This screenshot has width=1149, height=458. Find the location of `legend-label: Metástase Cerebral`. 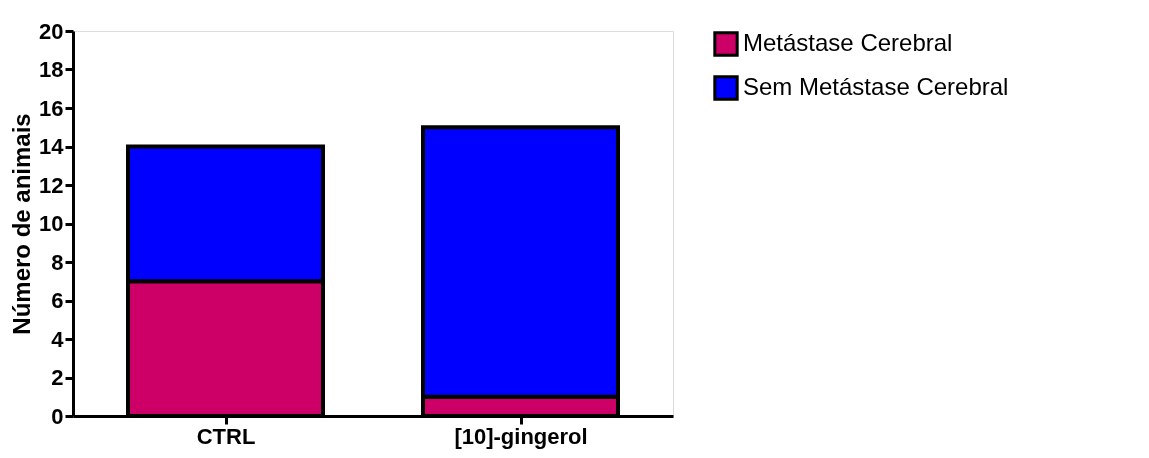

legend-label: Metástase Cerebral is located at coordinates (848, 42).